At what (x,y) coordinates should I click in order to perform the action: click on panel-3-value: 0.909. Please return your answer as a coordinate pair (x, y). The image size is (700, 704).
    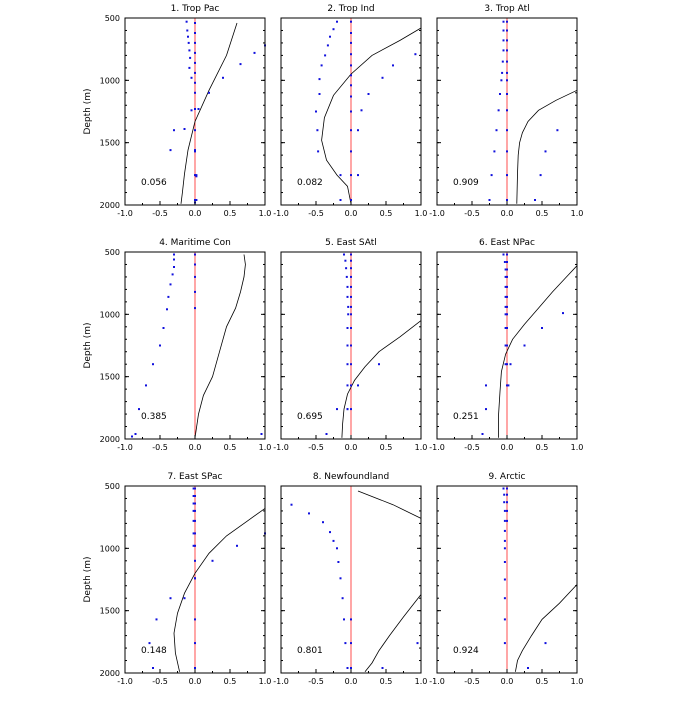
    Looking at the image, I should click on (466, 183).